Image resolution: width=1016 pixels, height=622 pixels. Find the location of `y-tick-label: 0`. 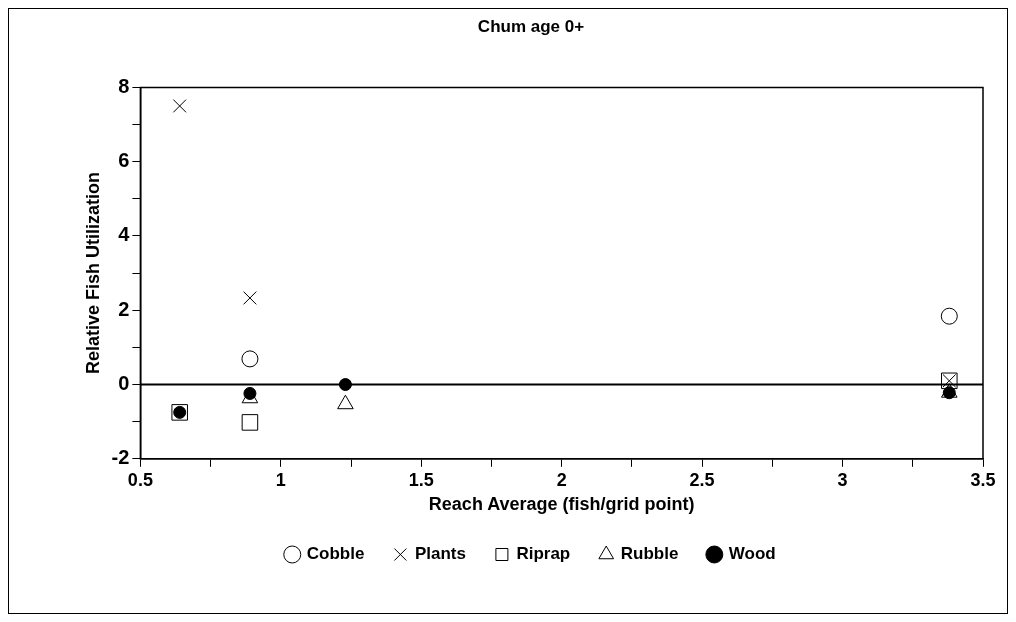

y-tick-label: 0 is located at coordinates (124, 383).